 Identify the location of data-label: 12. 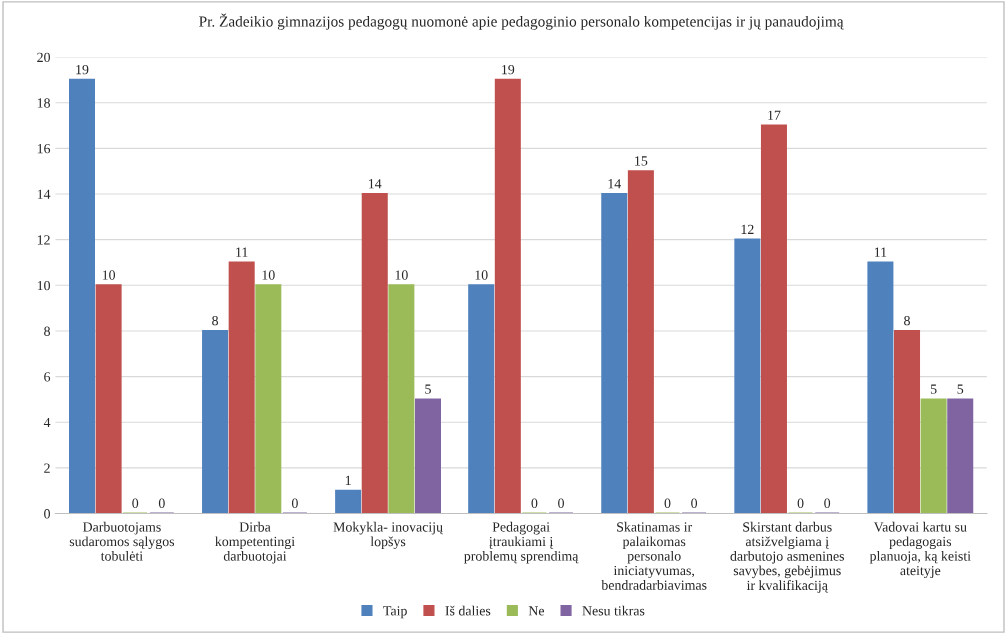
(747, 229).